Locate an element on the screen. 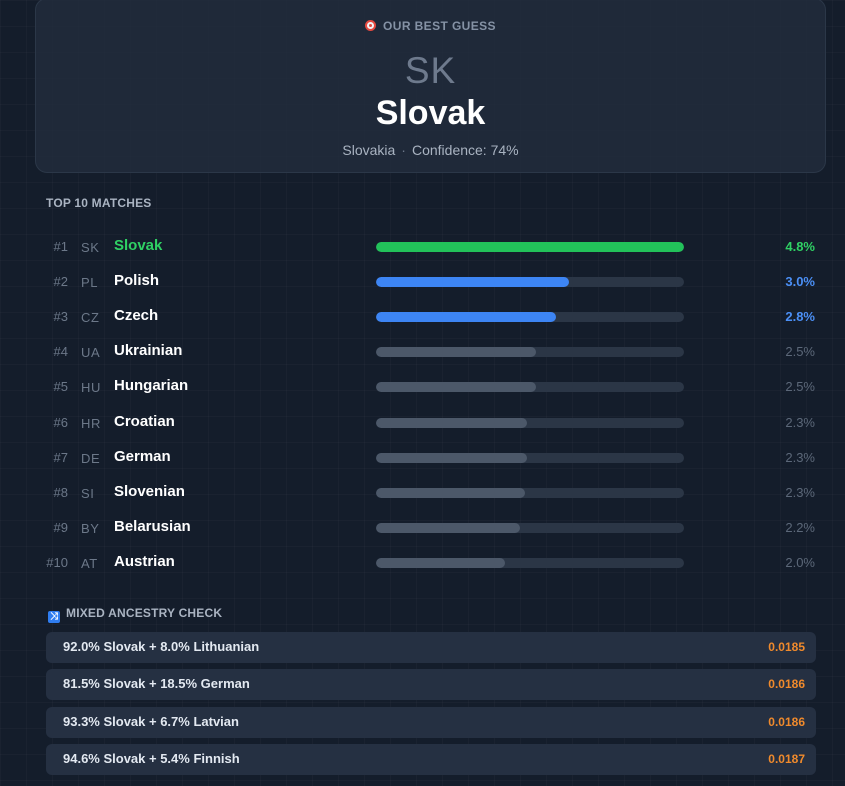 The image size is (845, 786). mixed-ancestry-title-row: ⤨ MIXED ANCESTRY CHECK is located at coordinates (135, 614).